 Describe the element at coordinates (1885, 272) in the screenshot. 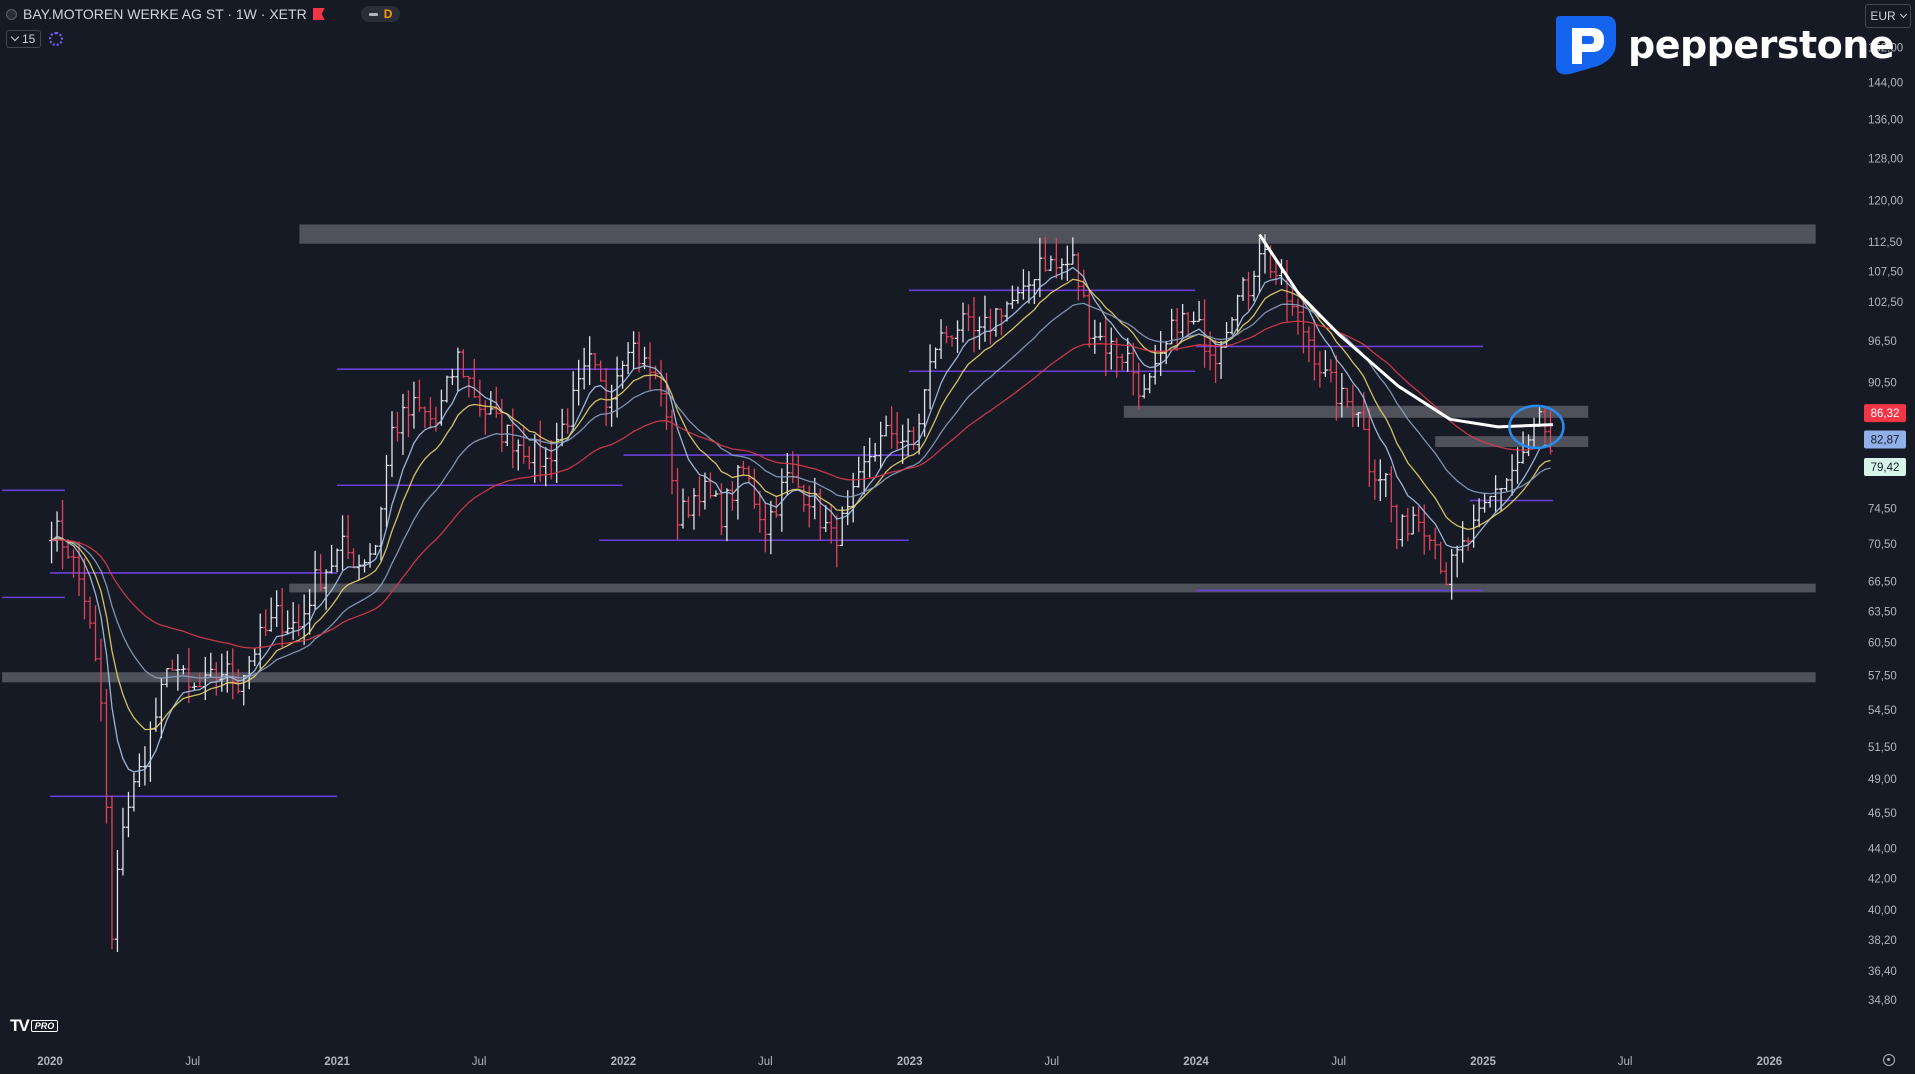

I see `y-tick-label: 107,50` at that location.